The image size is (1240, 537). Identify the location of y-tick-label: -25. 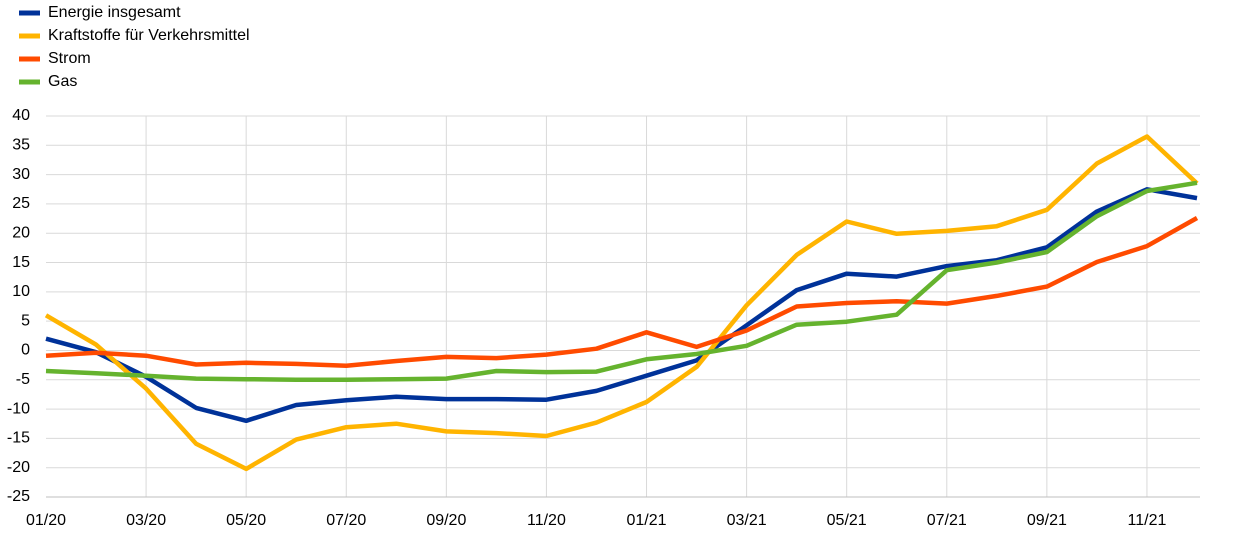
(18, 496).